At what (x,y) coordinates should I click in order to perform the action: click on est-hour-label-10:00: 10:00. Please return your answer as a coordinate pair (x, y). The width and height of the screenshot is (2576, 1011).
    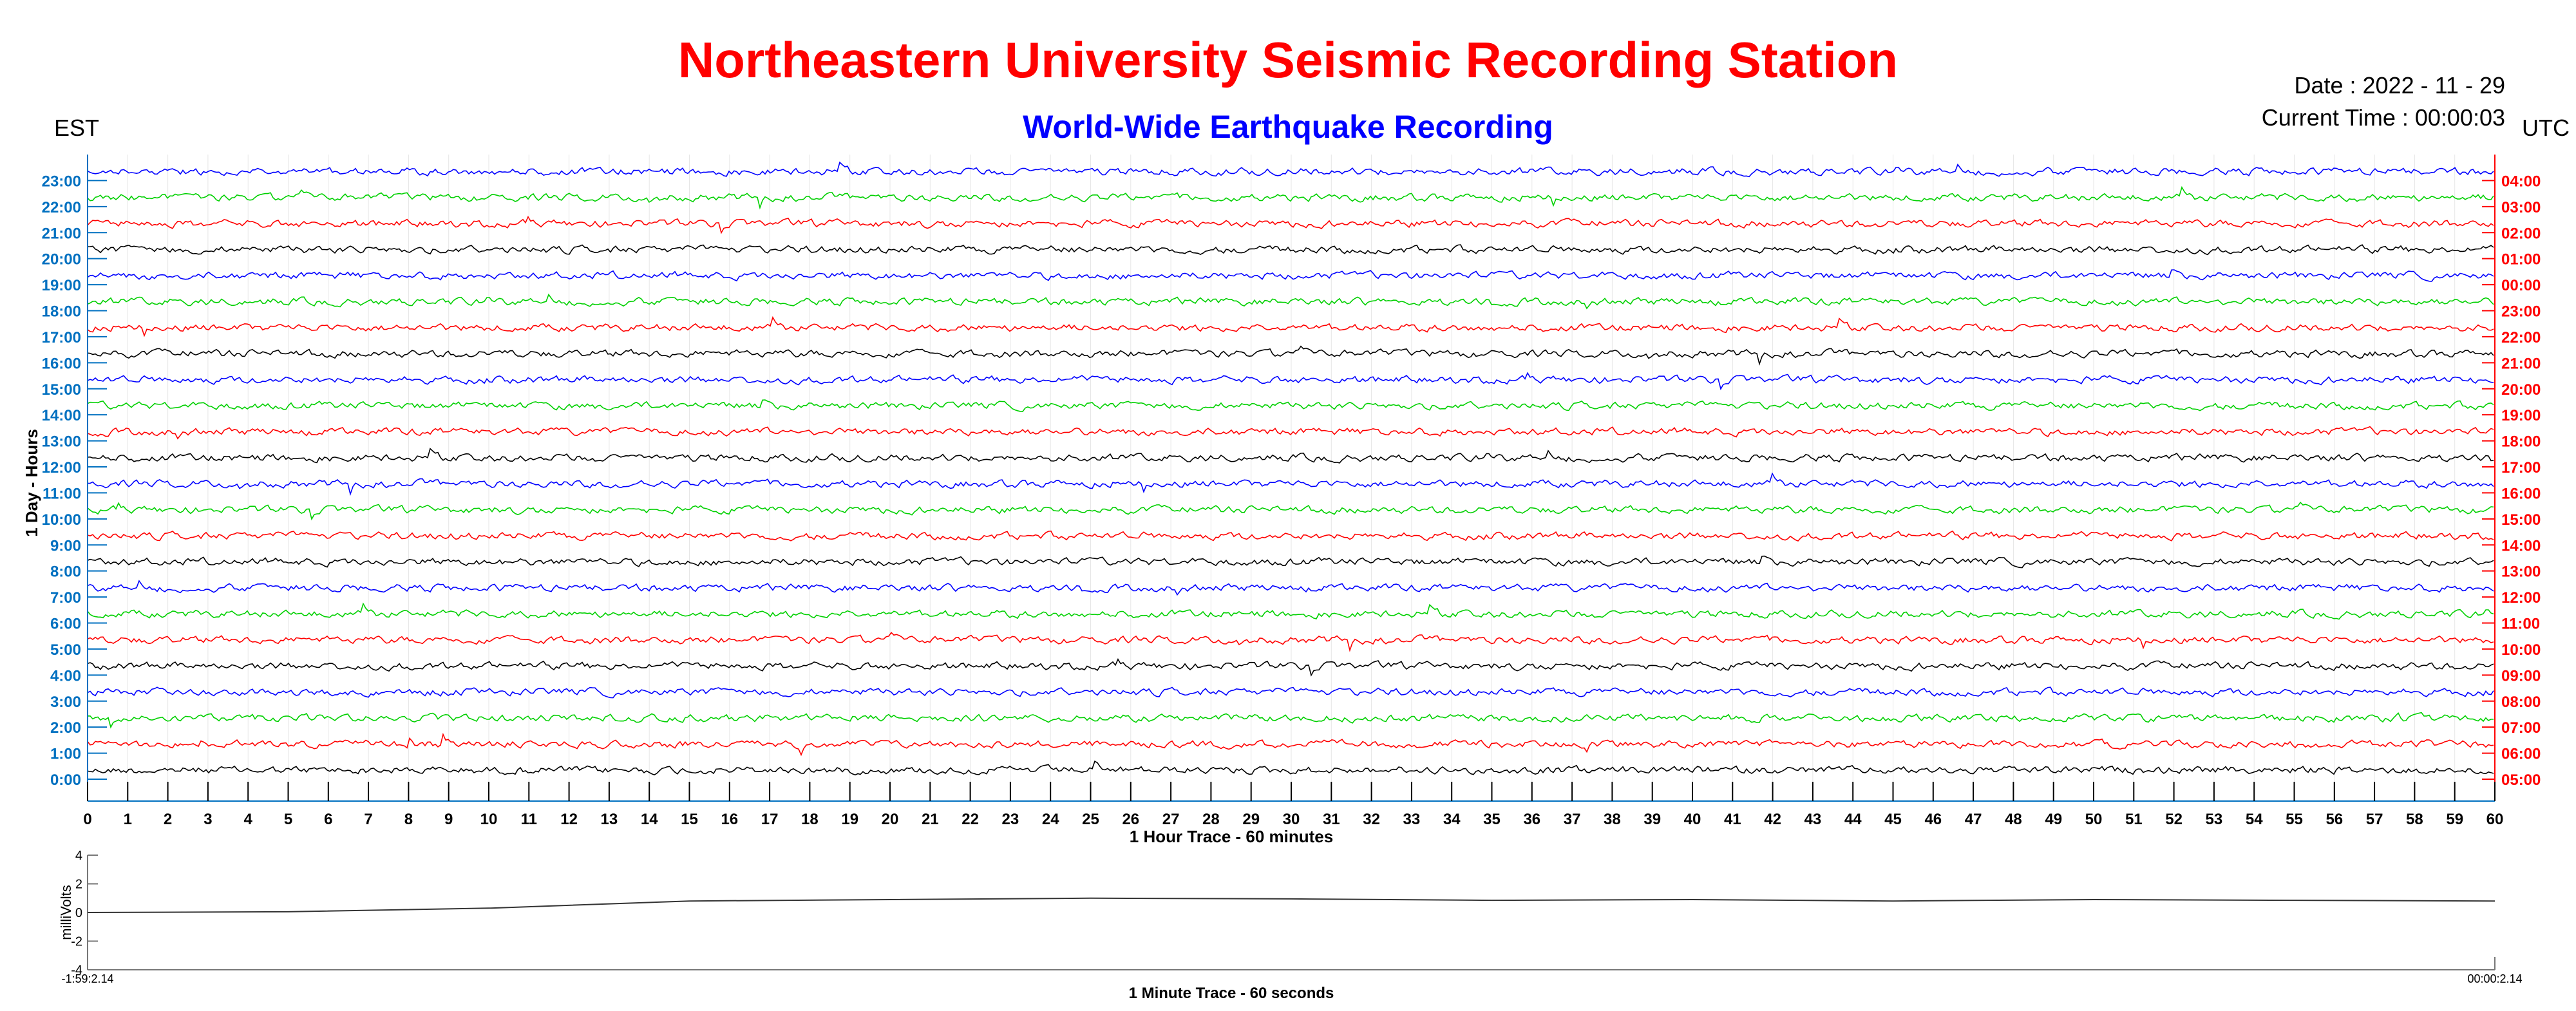
    Looking at the image, I should click on (62, 520).